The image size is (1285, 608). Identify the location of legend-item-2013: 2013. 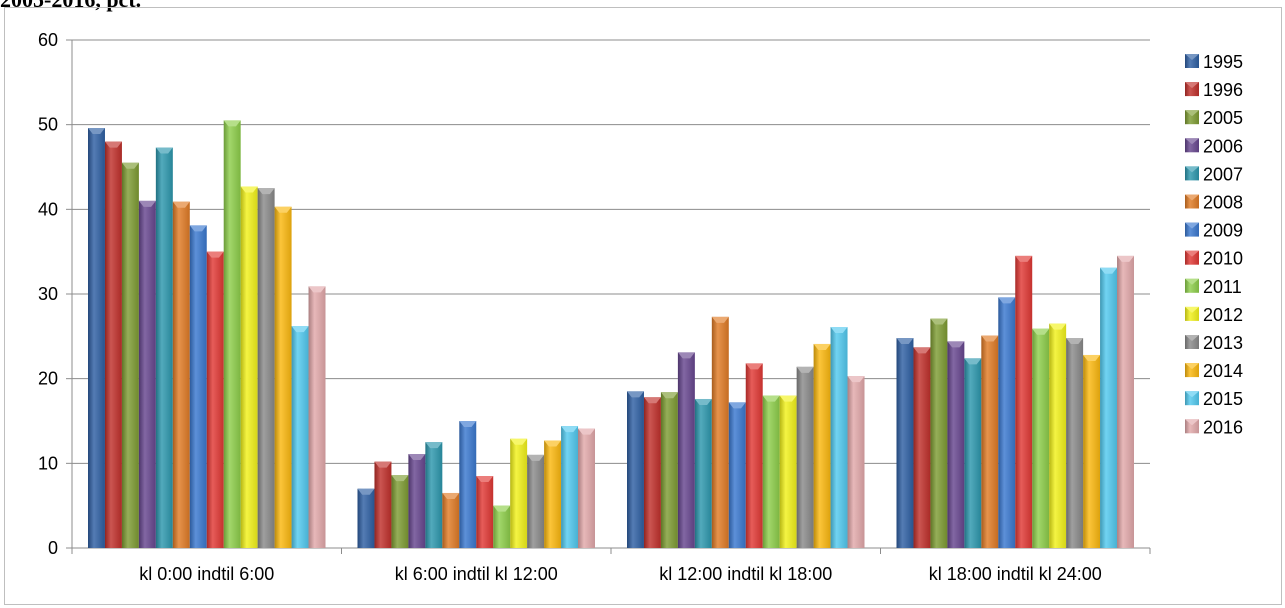
(1214, 343).